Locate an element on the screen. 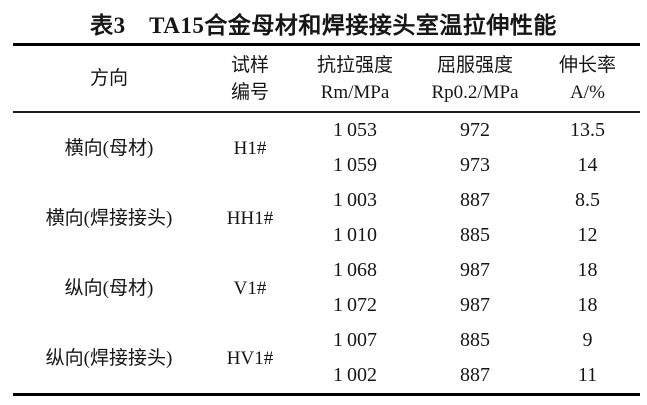 Image resolution: width=647 pixels, height=405 pixels. cell-elongation: 8.5 is located at coordinates (587, 200).